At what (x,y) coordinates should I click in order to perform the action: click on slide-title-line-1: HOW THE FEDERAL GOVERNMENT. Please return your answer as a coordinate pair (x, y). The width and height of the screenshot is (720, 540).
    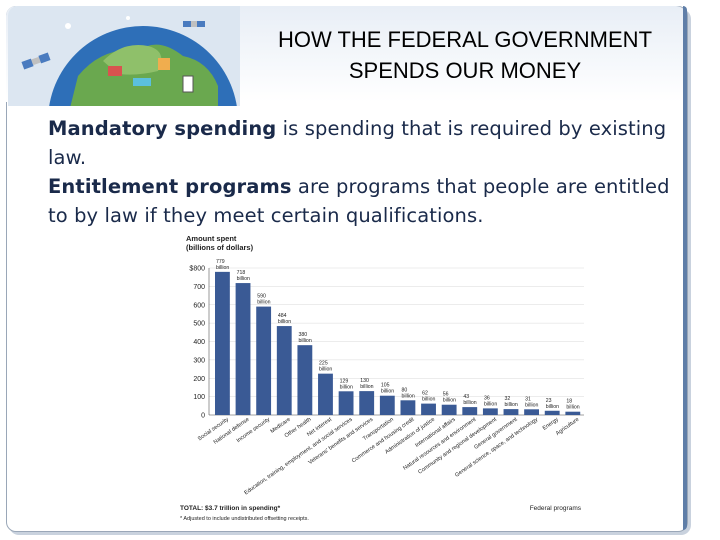
    Looking at the image, I should click on (465, 39).